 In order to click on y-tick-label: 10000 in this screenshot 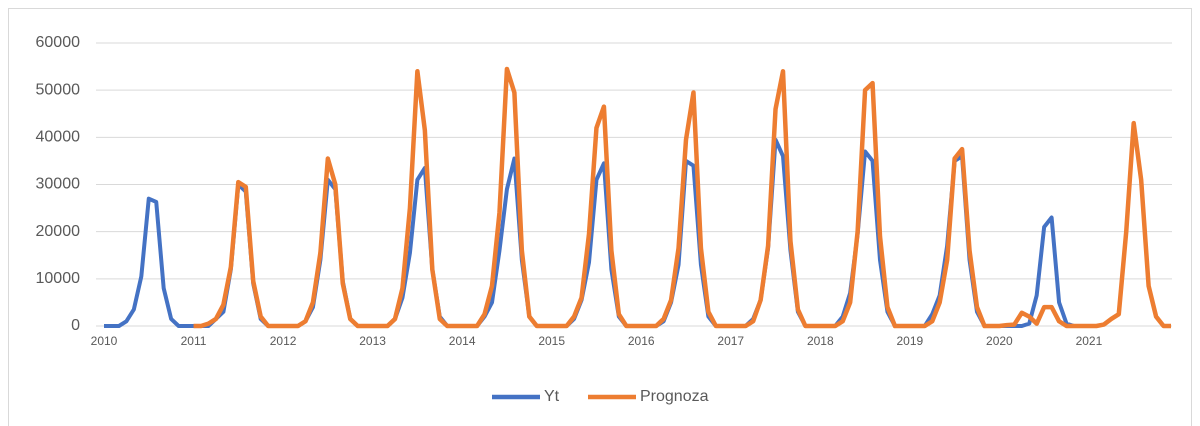, I will do `click(58, 278)`.